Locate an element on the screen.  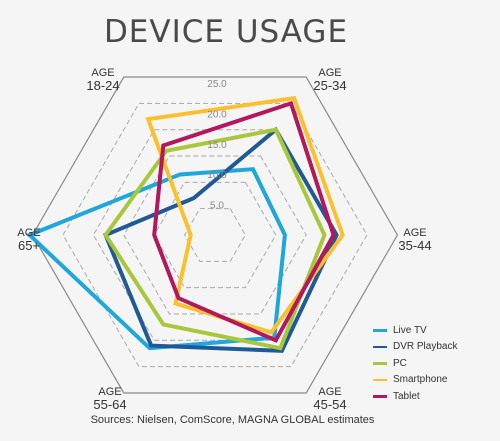
legend-item-tablet: Tablet is located at coordinates (415, 396).